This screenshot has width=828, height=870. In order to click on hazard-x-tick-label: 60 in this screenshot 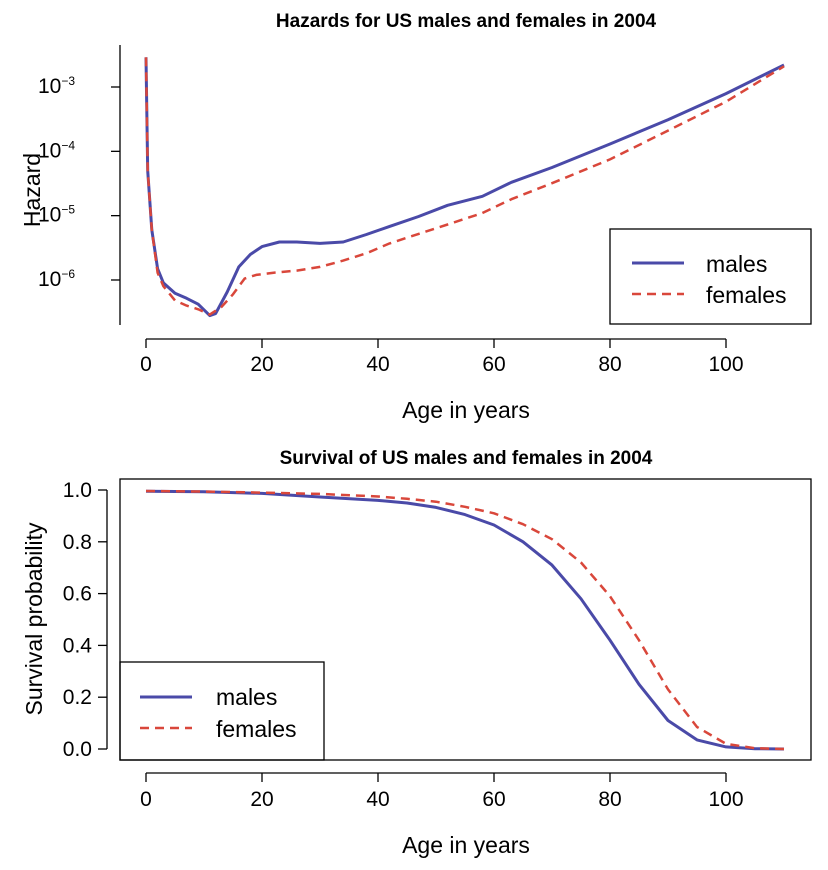, I will do `click(493, 364)`.